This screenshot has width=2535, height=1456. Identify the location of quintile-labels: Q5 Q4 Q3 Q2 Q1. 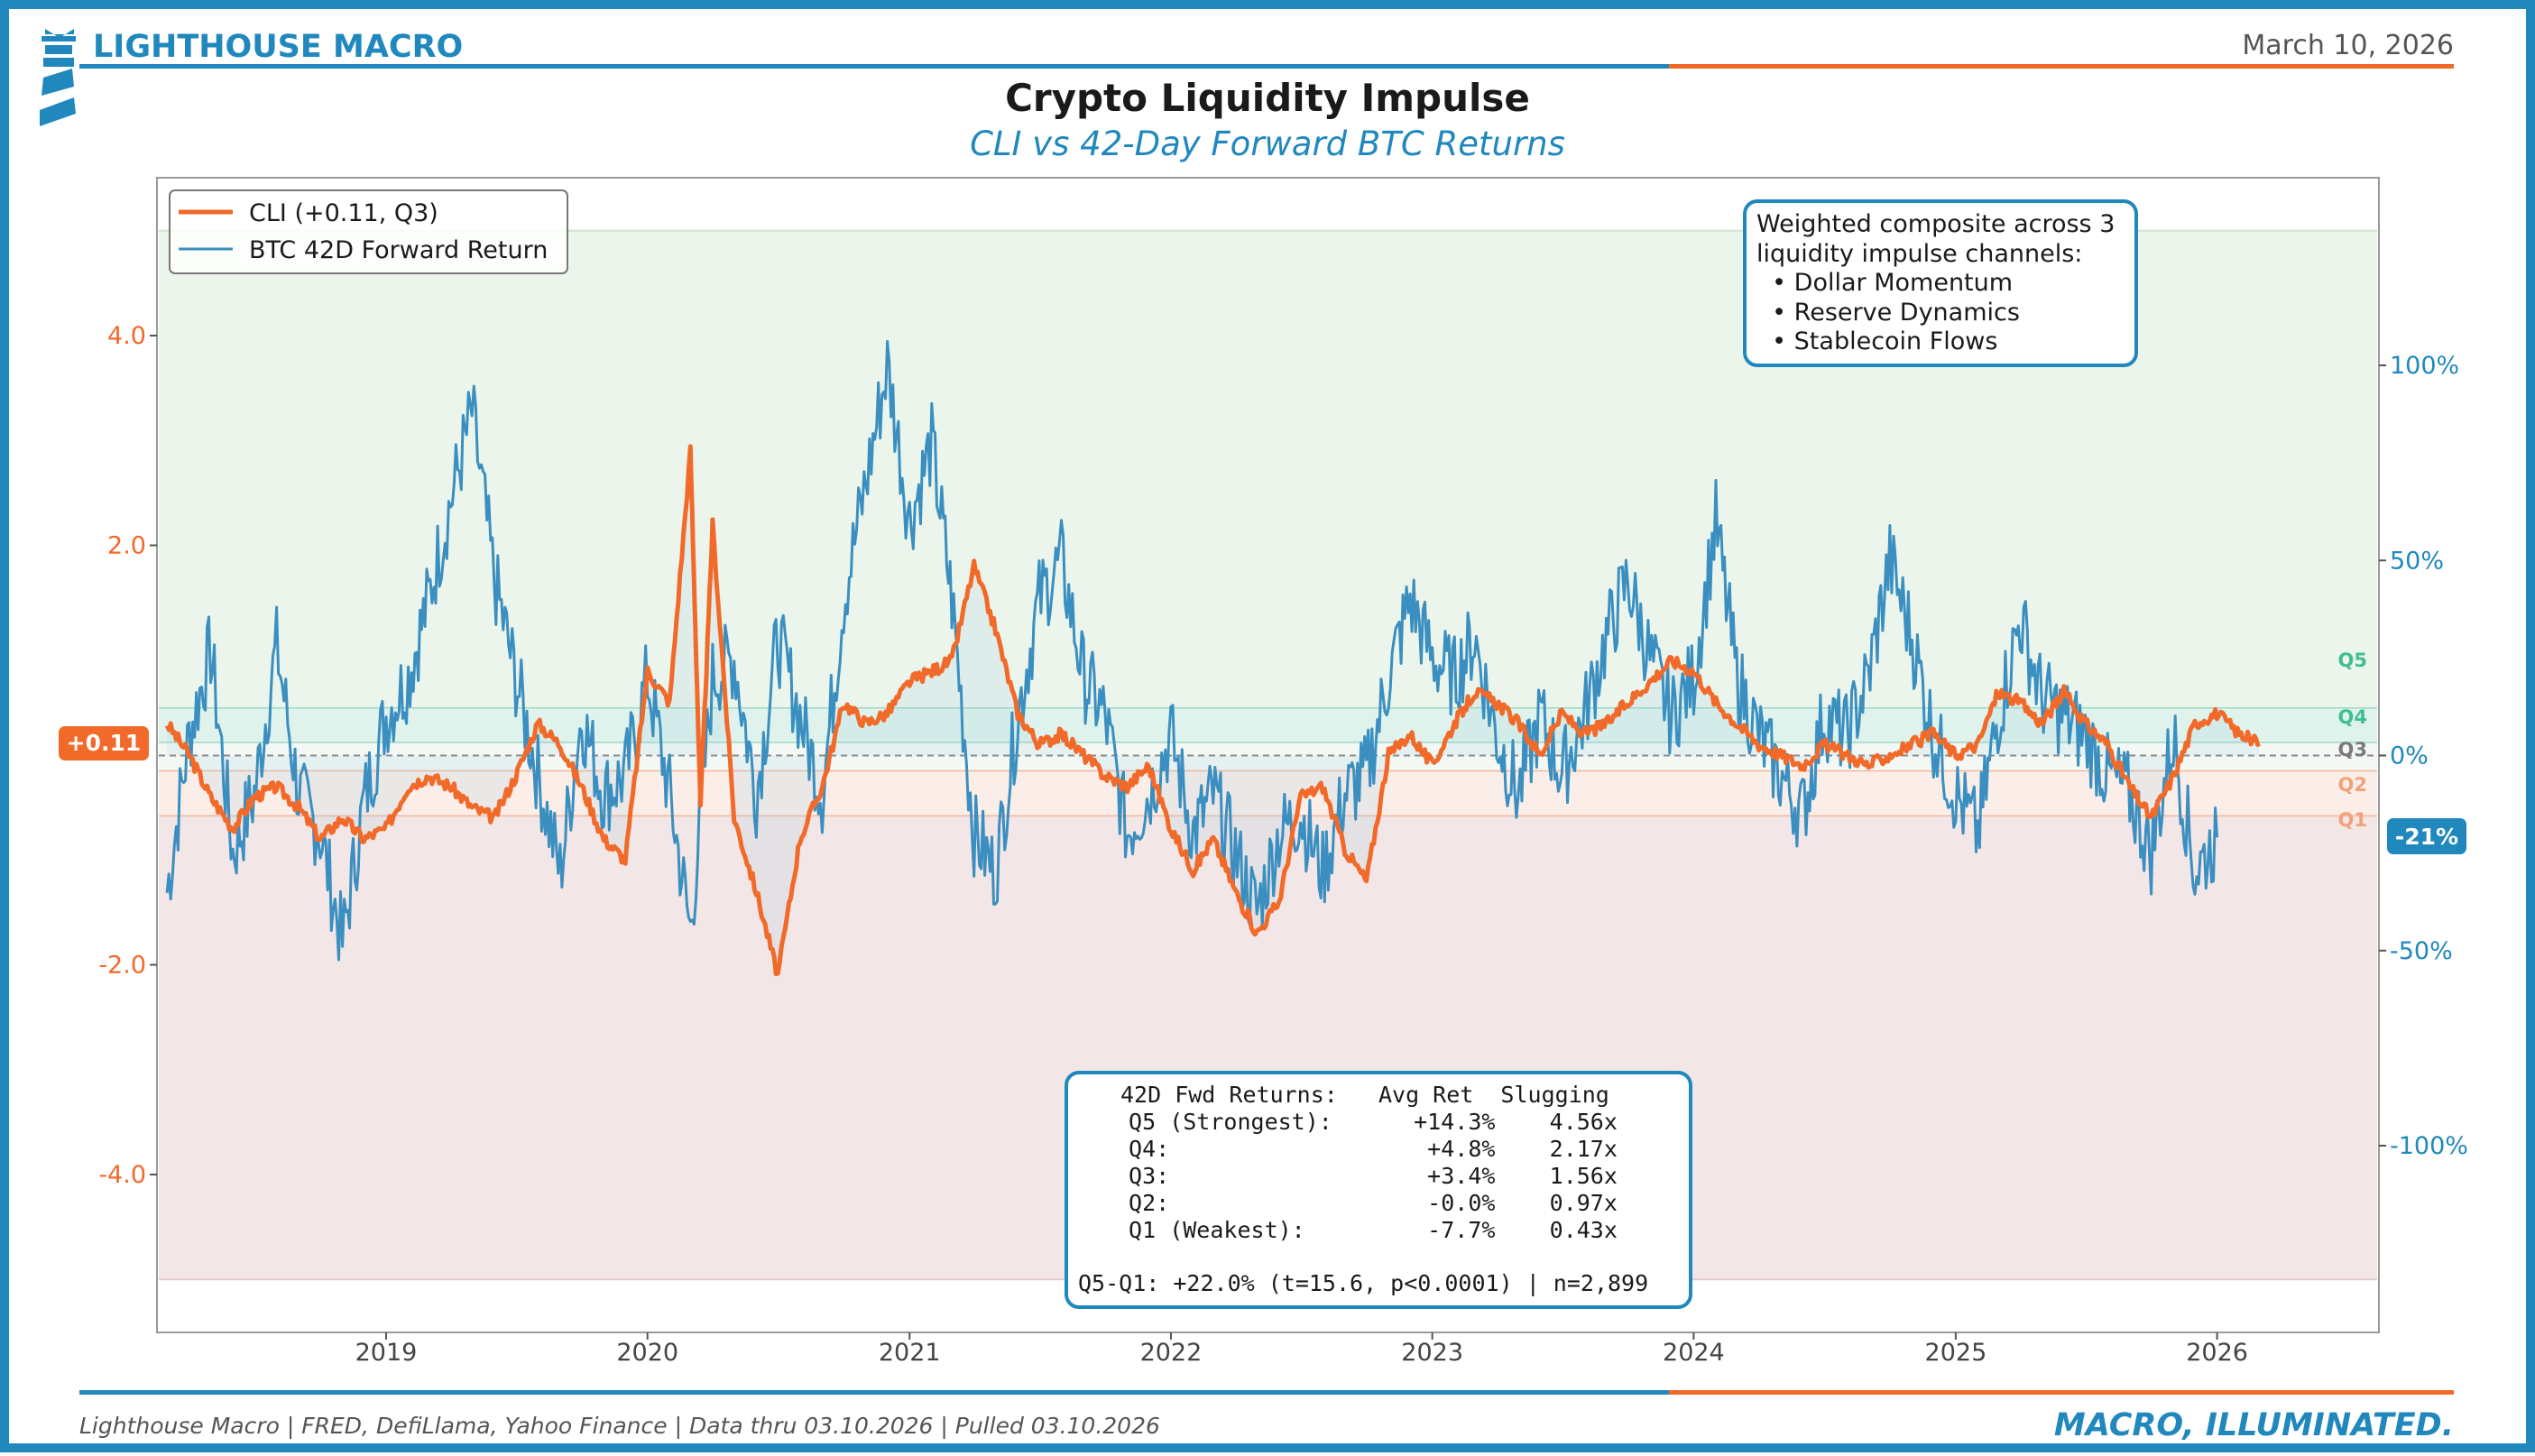
(2353, 740).